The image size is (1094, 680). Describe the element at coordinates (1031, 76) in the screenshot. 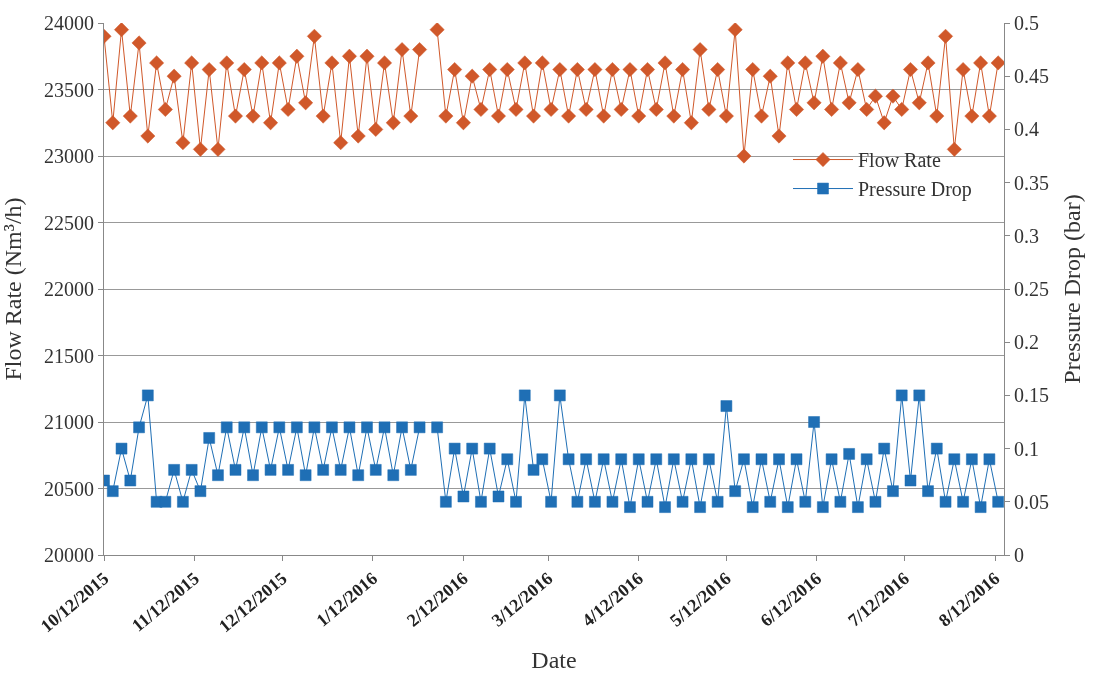

I see `y2-tick-label: 0.45` at that location.